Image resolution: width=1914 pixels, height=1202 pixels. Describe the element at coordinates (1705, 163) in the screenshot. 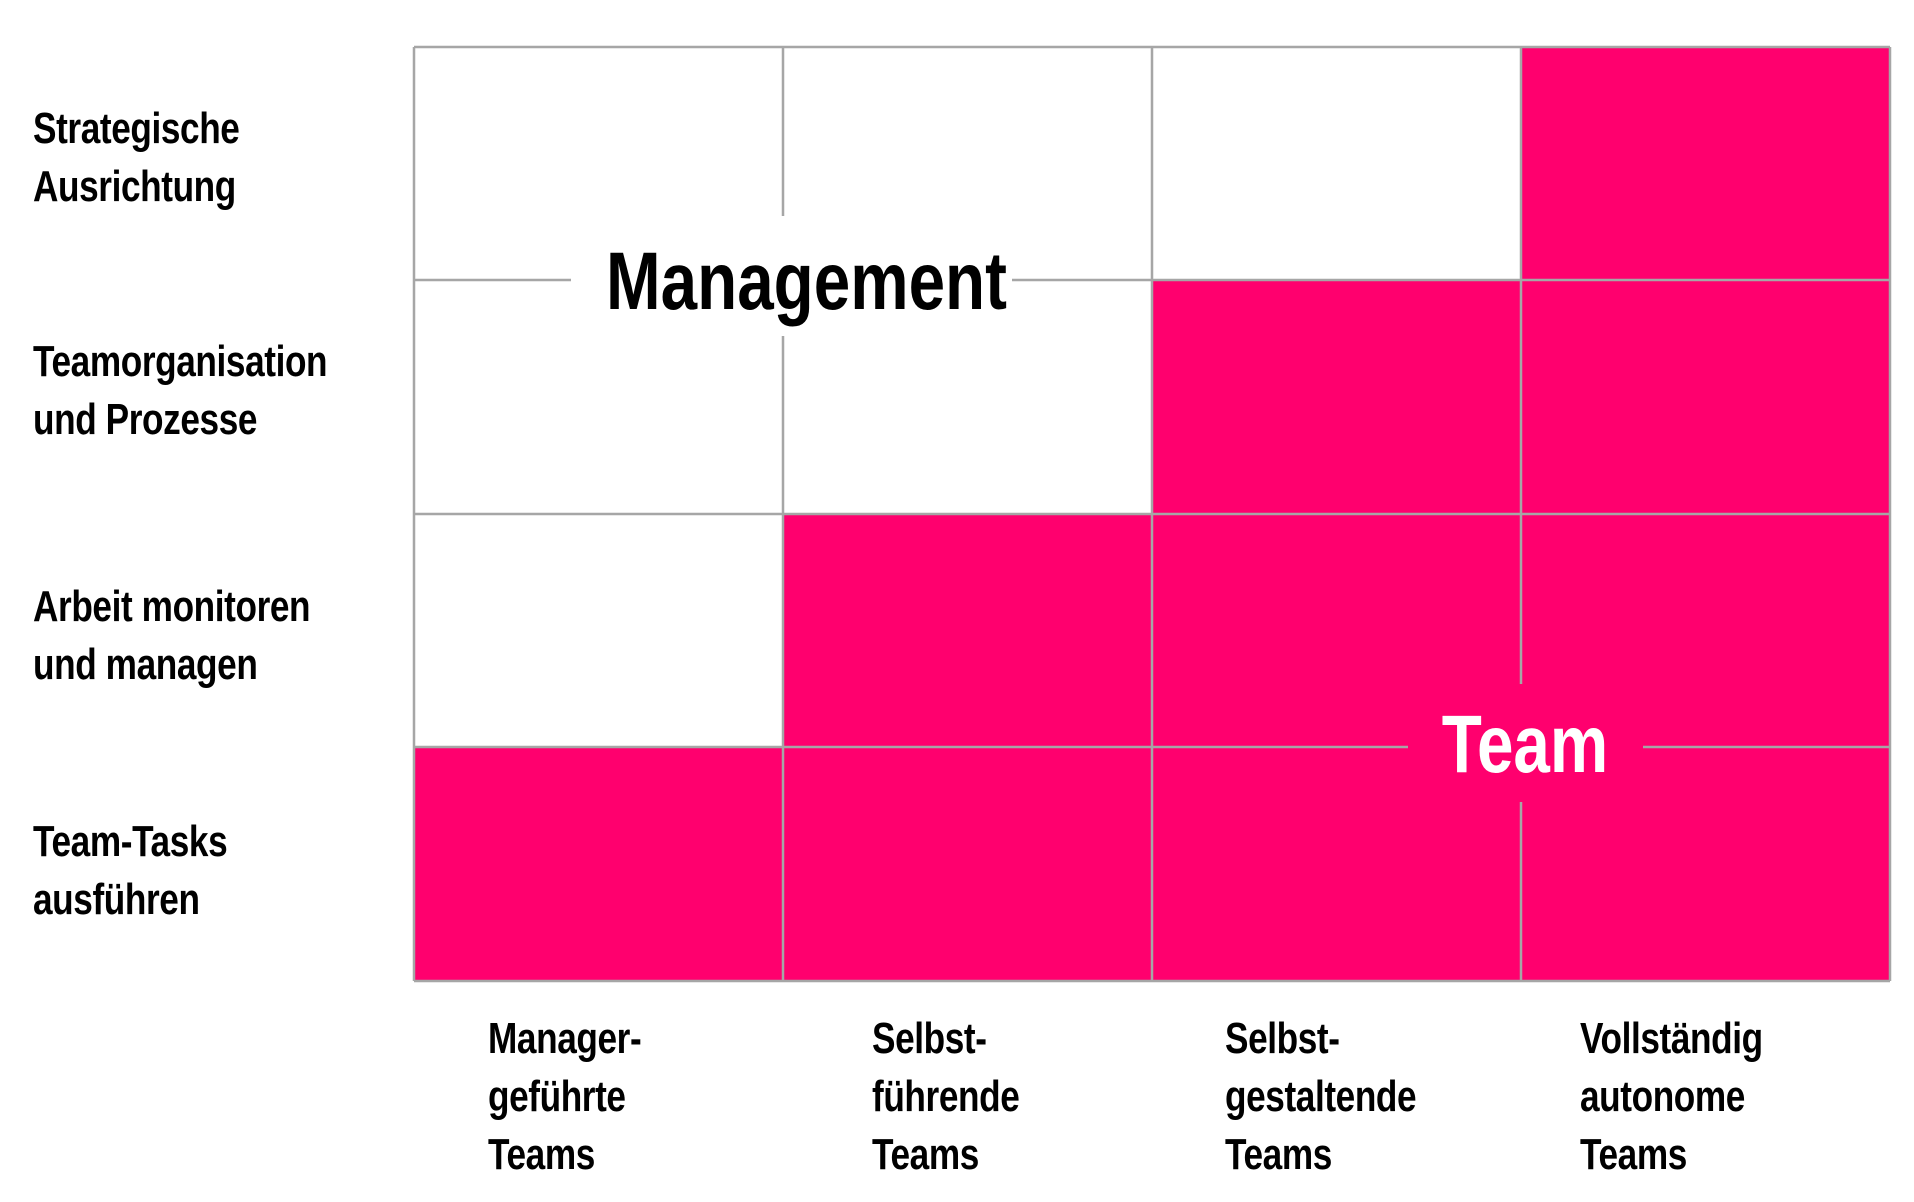

I see `matrix-cell-r1-c4` at that location.